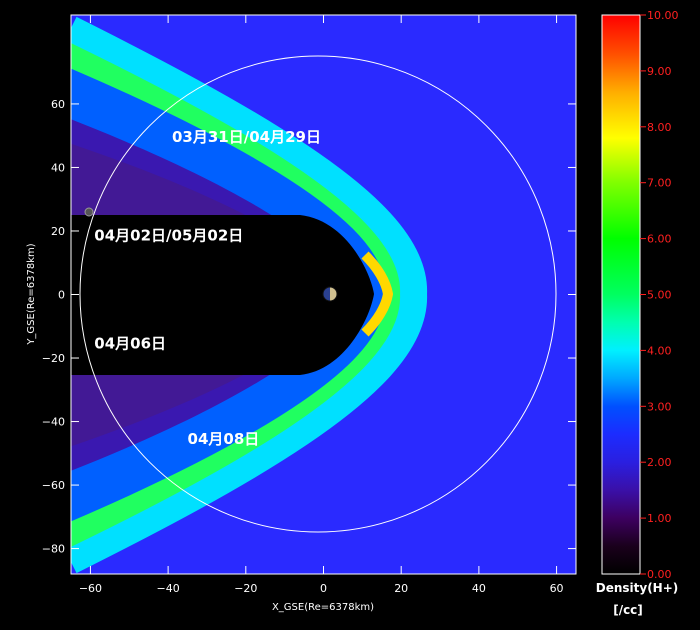 The height and width of the screenshot is (630, 700). I want to click on earth-marker, so click(330, 294).